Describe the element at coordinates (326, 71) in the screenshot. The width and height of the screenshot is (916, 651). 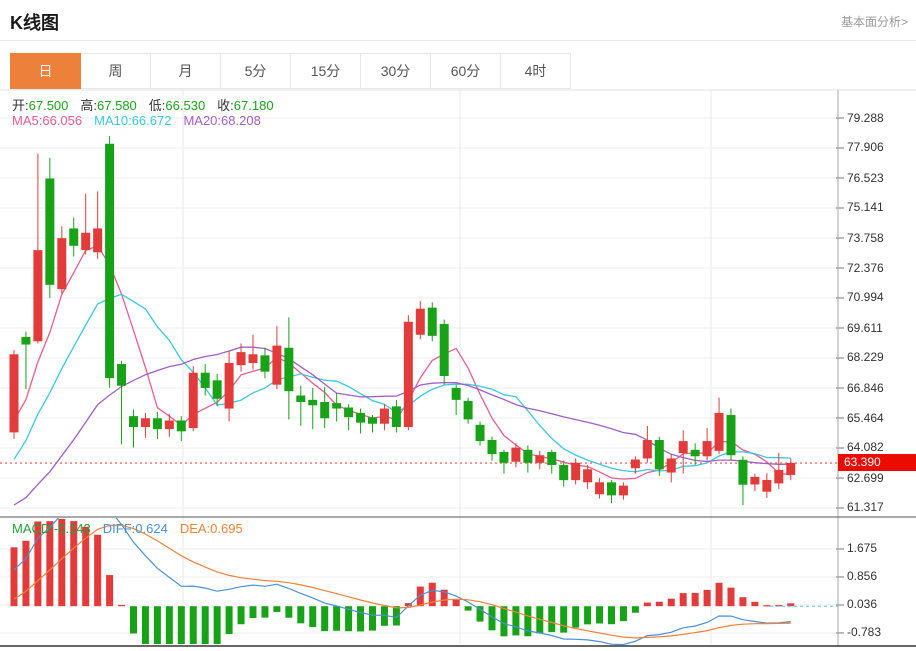
I see `tab-period-4: 15分` at that location.